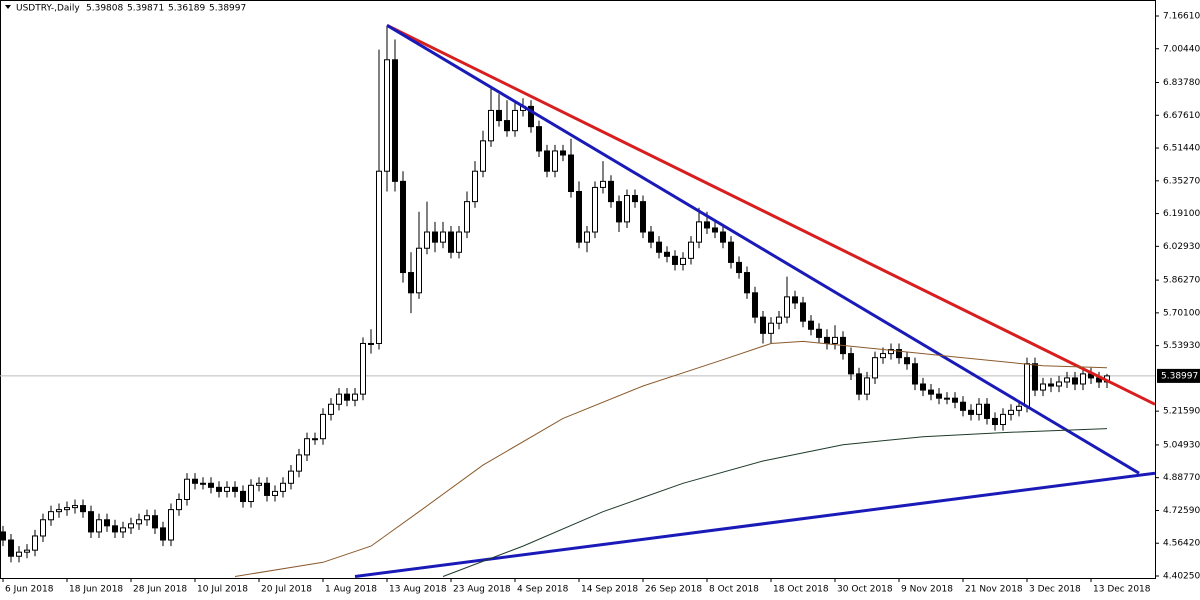  Describe the element at coordinates (1181, 544) in the screenshot. I see `y-tick-label: 4.56420` at that location.